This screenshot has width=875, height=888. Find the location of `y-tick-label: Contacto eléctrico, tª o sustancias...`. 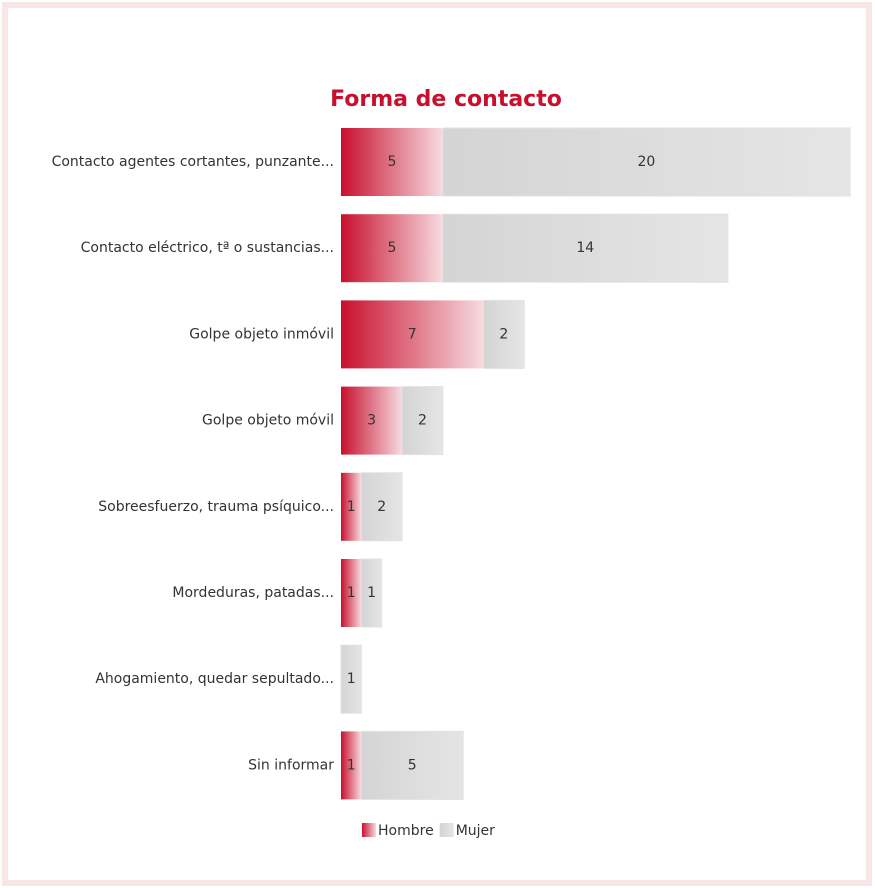

y-tick-label: Contacto eléctrico, tª o sustancias... is located at coordinates (207, 248).